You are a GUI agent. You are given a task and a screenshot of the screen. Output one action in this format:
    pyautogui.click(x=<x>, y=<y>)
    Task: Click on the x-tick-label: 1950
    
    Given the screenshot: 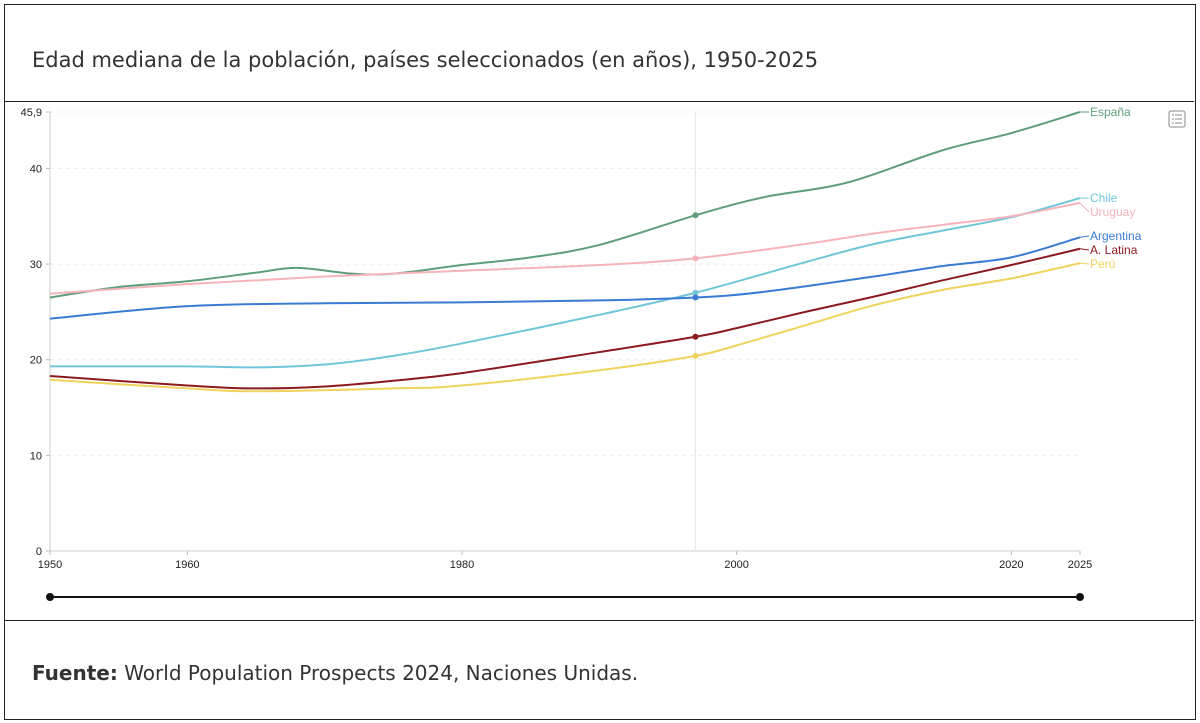 What is the action you would take?
    pyautogui.click(x=50, y=565)
    